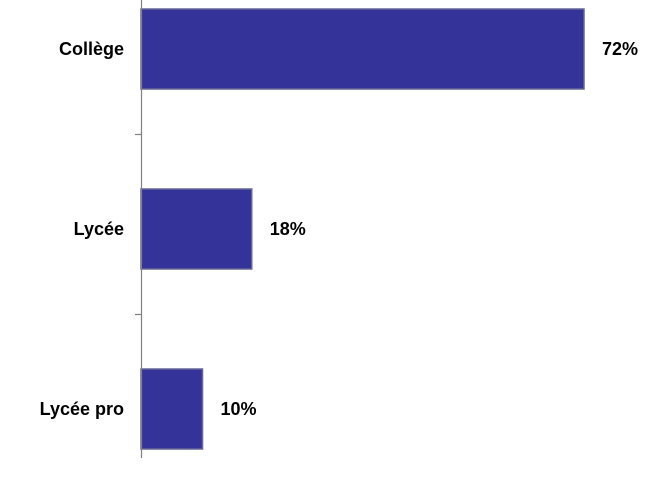 The image size is (661, 486). Describe the element at coordinates (82, 409) in the screenshot. I see `category-label-lycee-pro: Lycée pro` at that location.